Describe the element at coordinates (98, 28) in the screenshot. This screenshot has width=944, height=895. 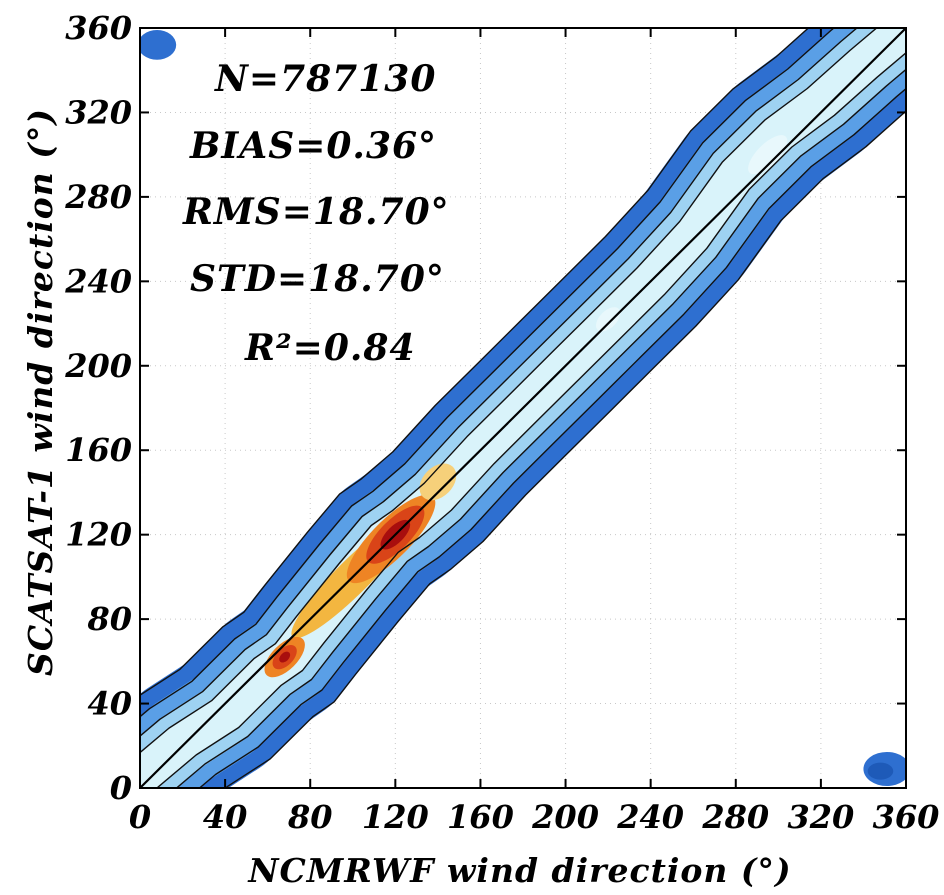
I see `y-tick-label: 360` at that location.